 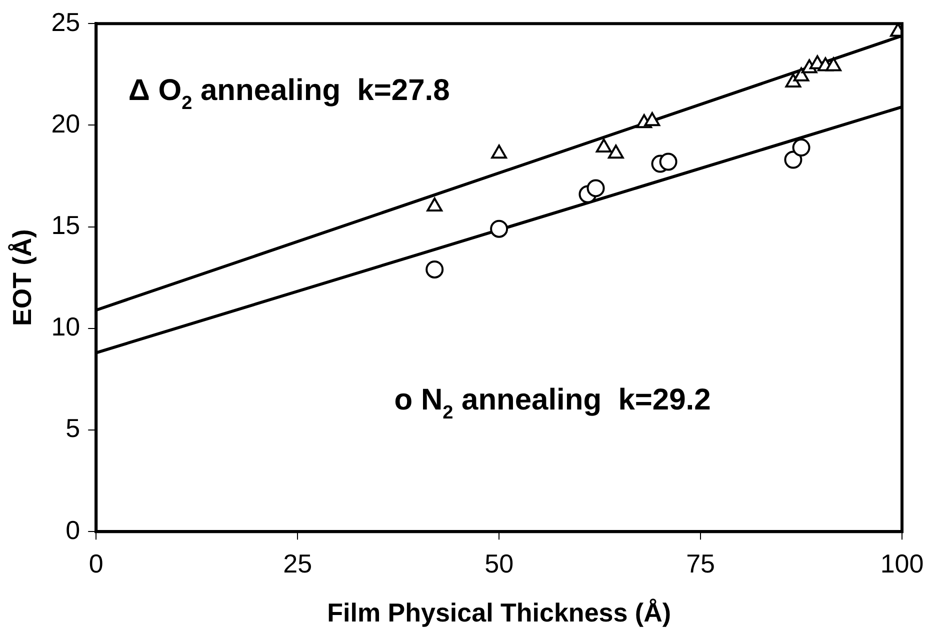 What do you see at coordinates (65, 327) in the screenshot?
I see `y-tick-label: 10` at bounding box center [65, 327].